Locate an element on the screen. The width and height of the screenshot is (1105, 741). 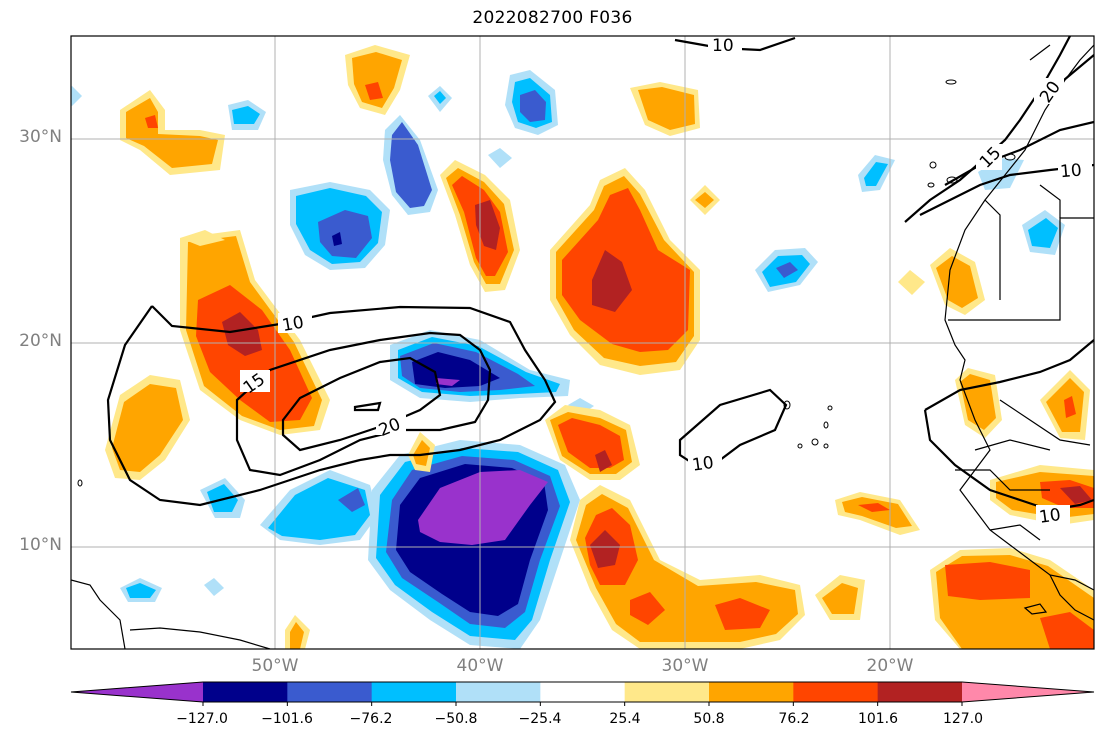
colorbar-tick-label: 50.8 is located at coordinates (709, 719).